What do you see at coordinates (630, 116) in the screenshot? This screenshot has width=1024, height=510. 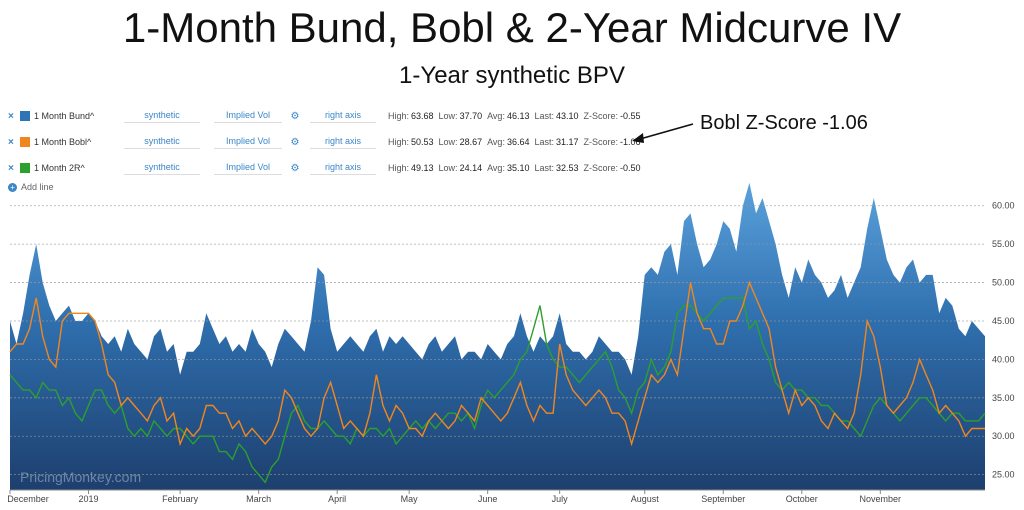 I see `stat-value: -0.55` at bounding box center [630, 116].